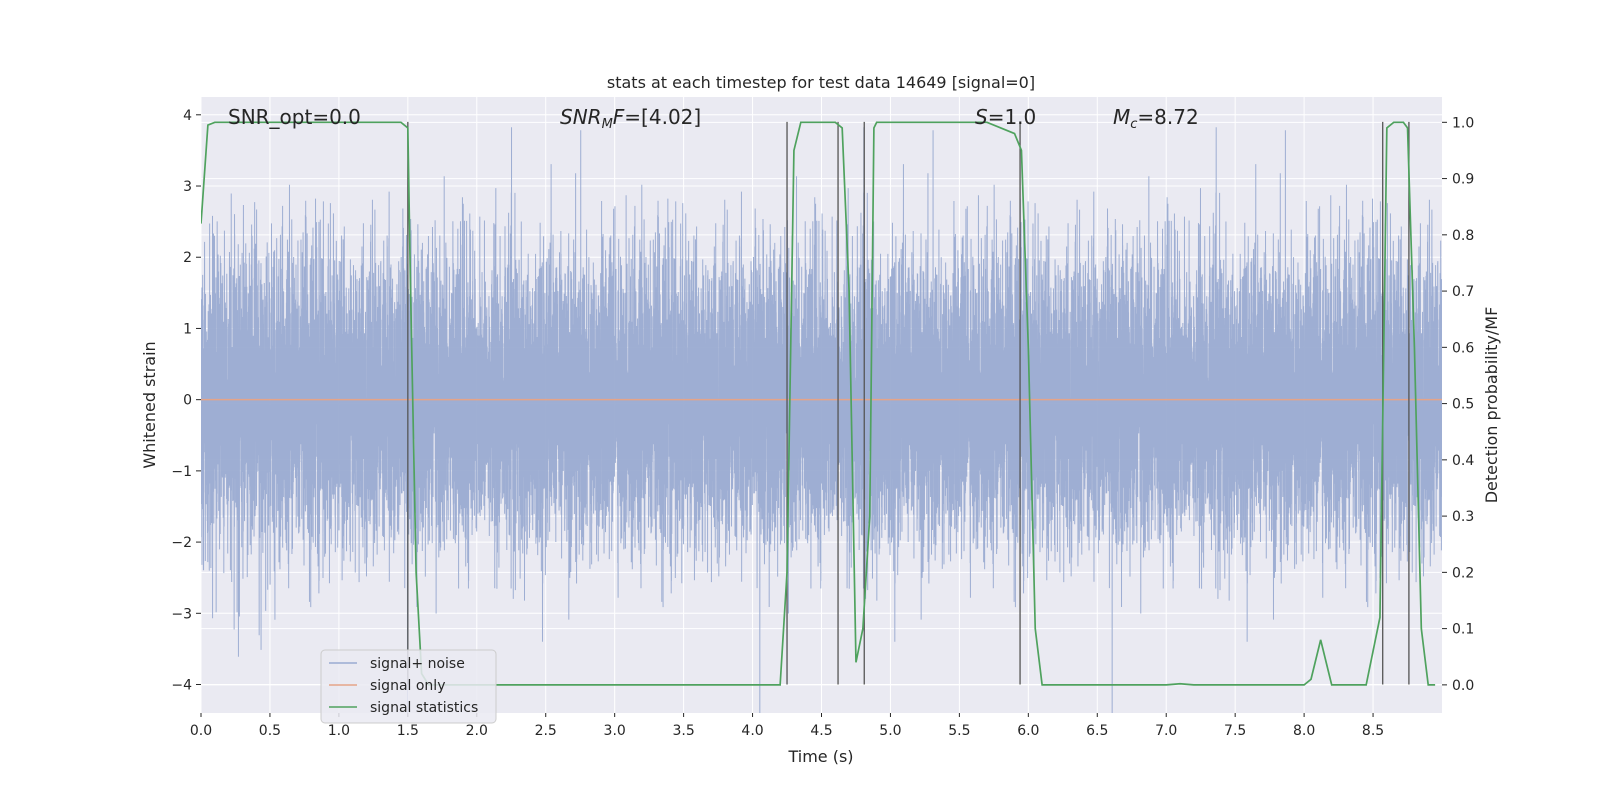  I want to click on x-tick-label: 2.0, so click(477, 731).